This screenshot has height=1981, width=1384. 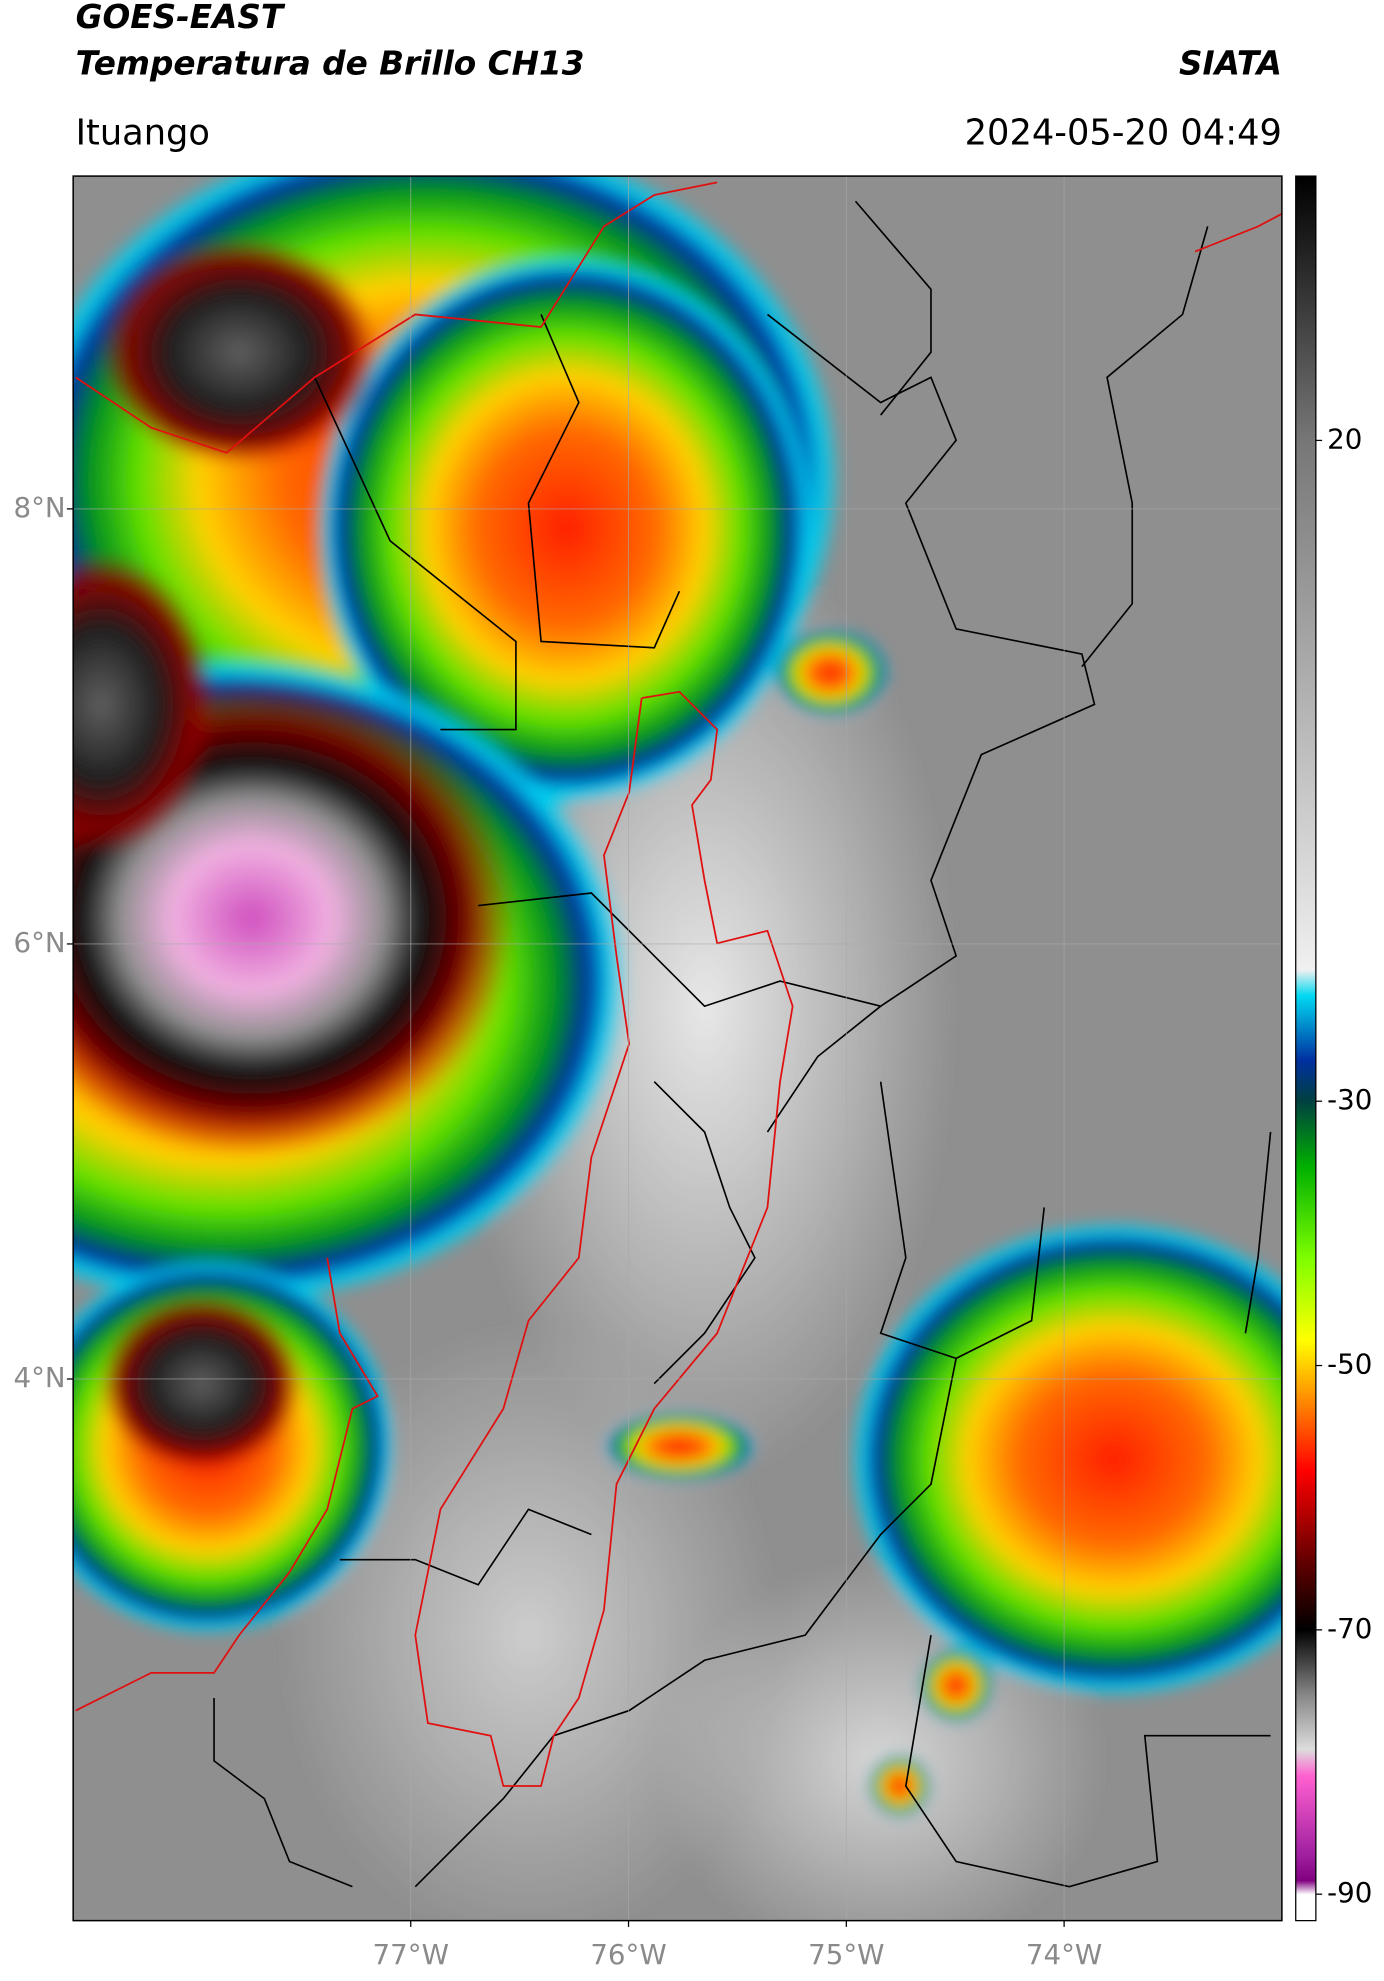 What do you see at coordinates (1349, 1892) in the screenshot?
I see `colorbar-tick-label: -90` at bounding box center [1349, 1892].